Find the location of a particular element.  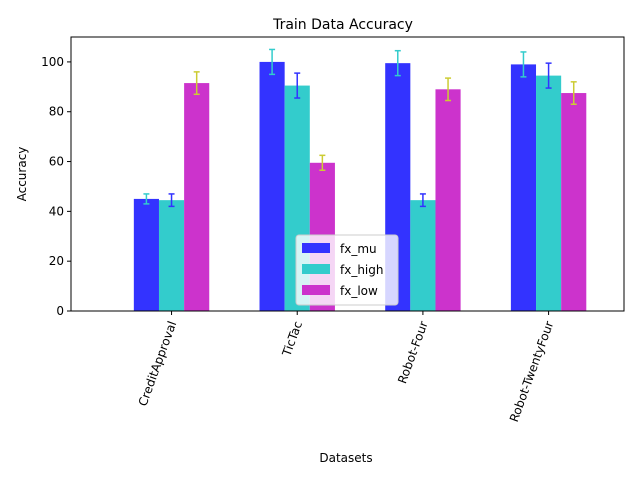

x-tick-label-TicTac: TicTac is located at coordinates (292, 339).